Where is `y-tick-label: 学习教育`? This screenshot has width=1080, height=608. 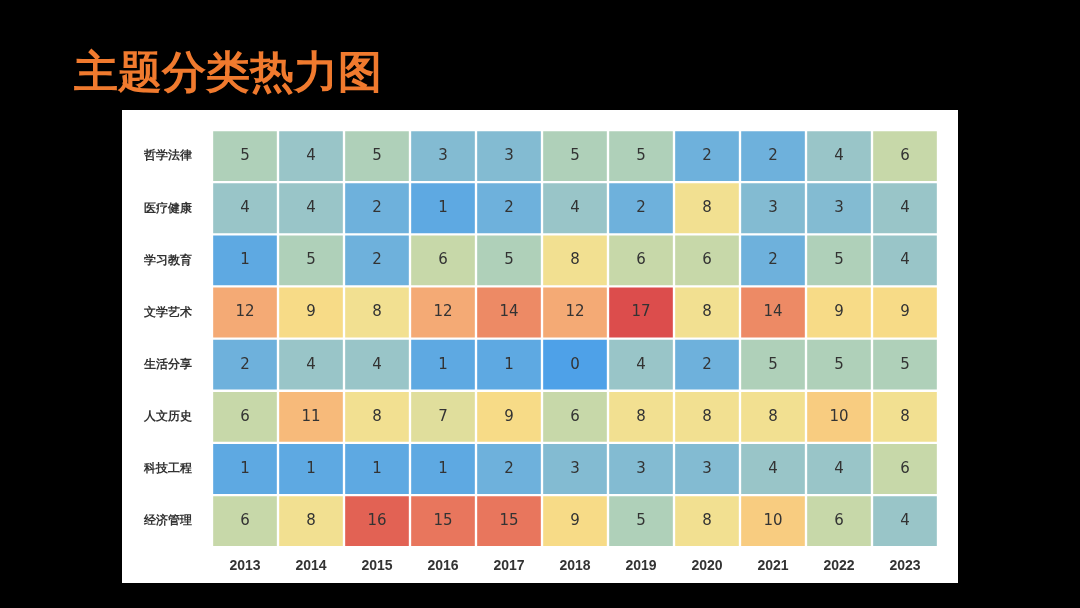
y-tick-label: 学习教育 is located at coordinates (168, 259).